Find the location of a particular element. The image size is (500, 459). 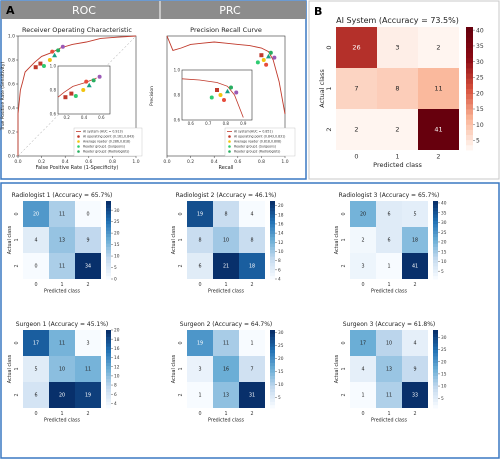

cm-rad3-ylabel: Actual class is located at coordinates (337, 239).